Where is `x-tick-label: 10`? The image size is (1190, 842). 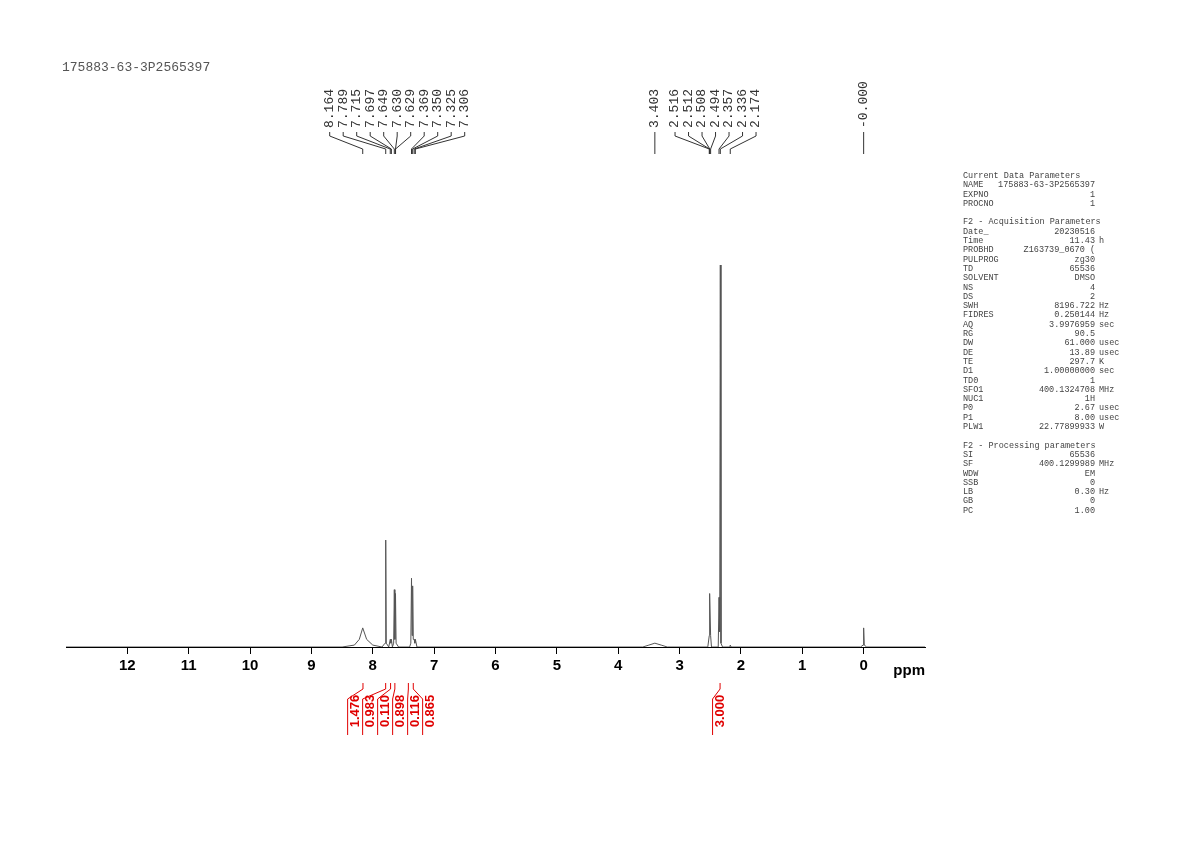
x-tick-label: 10 is located at coordinates (250, 665).